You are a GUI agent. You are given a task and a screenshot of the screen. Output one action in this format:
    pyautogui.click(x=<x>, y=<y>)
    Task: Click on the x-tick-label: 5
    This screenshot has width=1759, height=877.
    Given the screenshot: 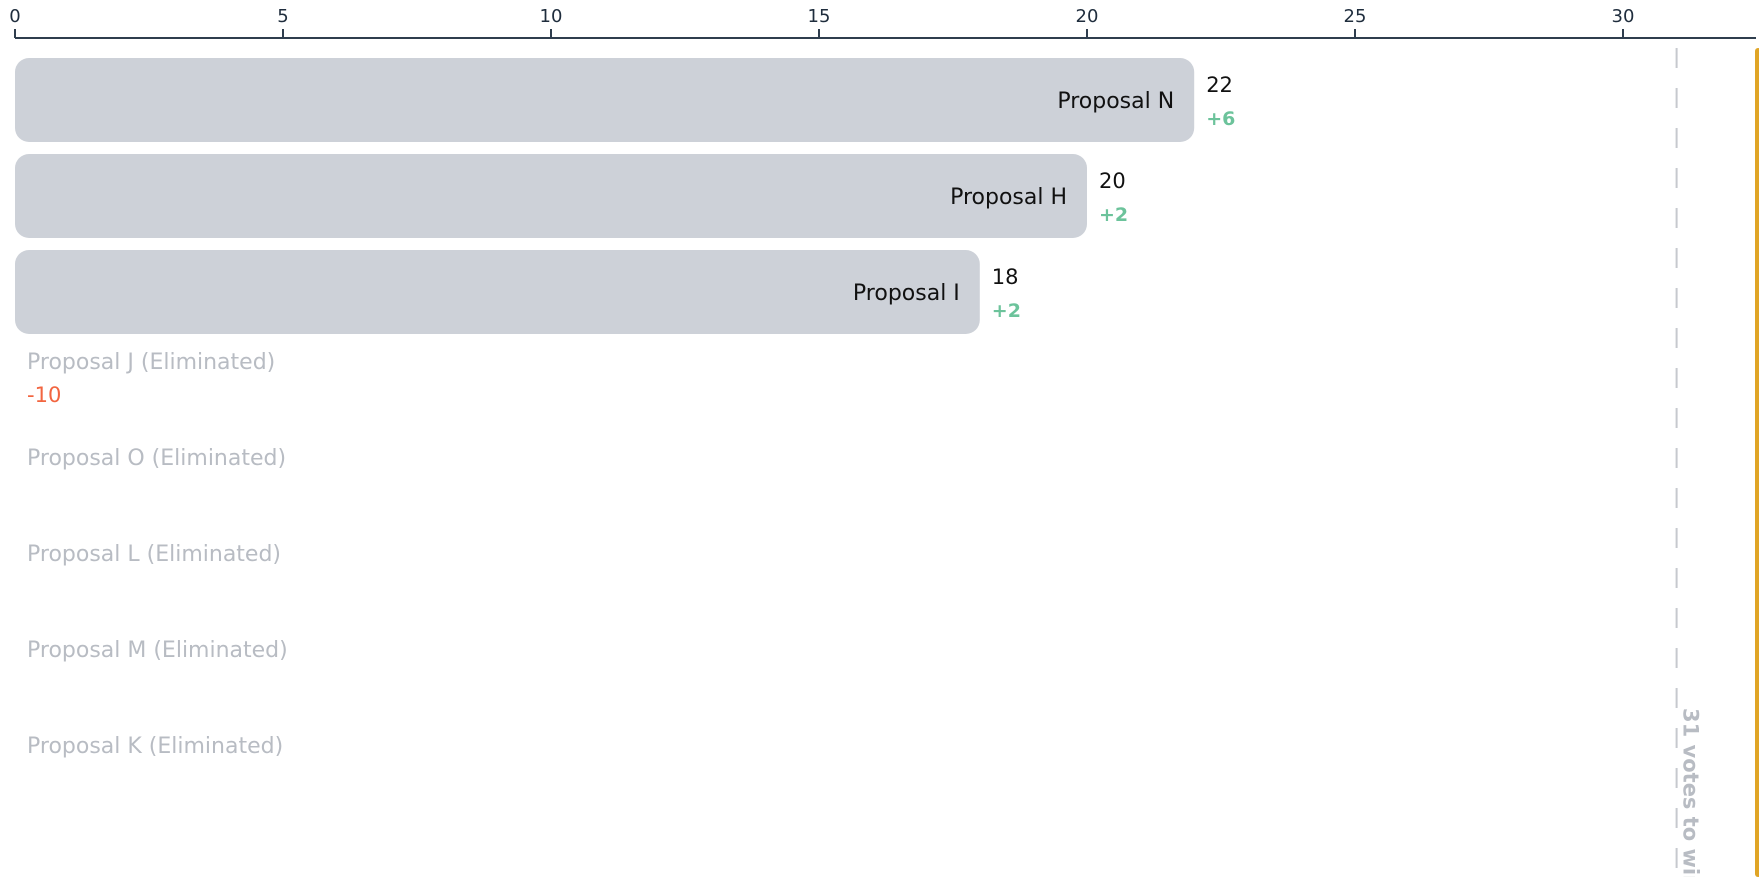 What is the action you would take?
    pyautogui.click(x=282, y=16)
    